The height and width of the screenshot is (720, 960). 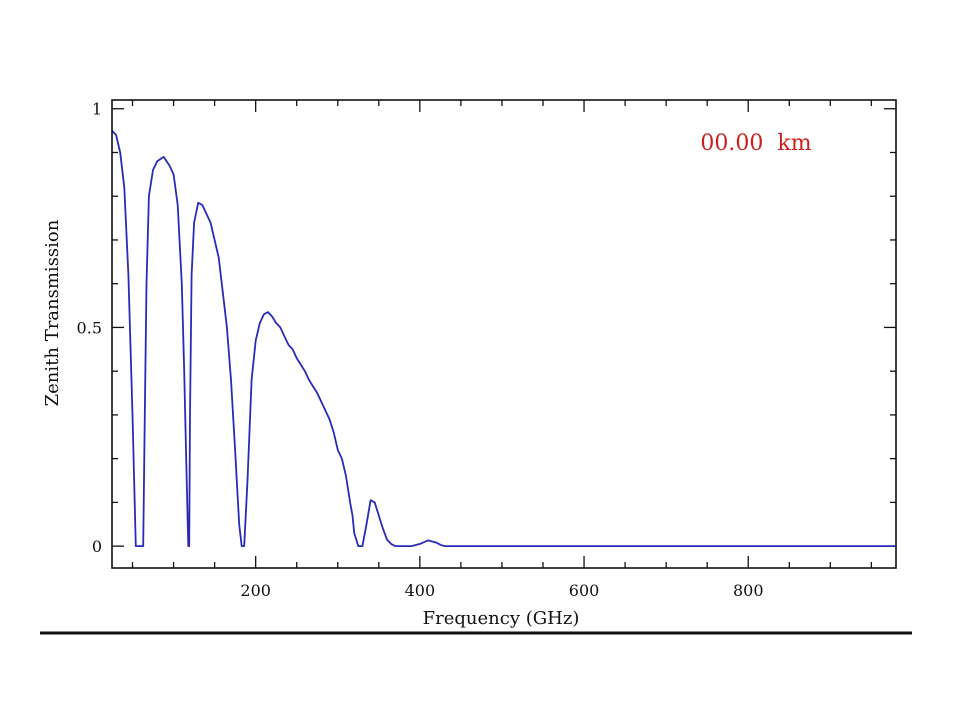 What do you see at coordinates (97, 546) in the screenshot?
I see `y-tick-label: 0` at bounding box center [97, 546].